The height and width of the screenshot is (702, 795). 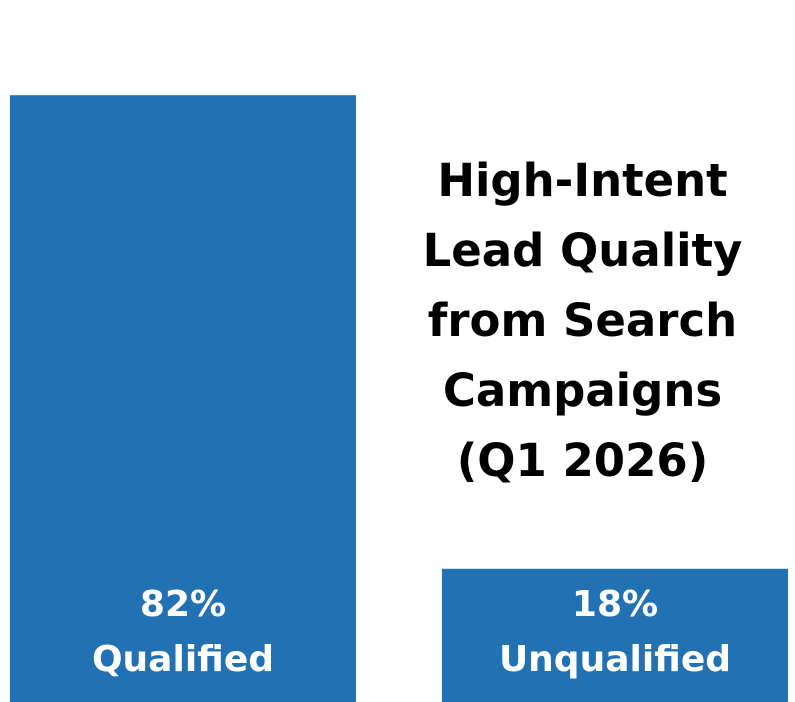 What do you see at coordinates (615, 659) in the screenshot?
I see `category-label: Unqualified` at bounding box center [615, 659].